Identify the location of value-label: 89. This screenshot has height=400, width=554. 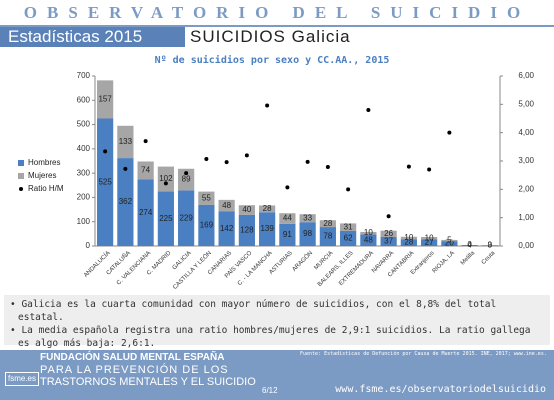
(186, 179).